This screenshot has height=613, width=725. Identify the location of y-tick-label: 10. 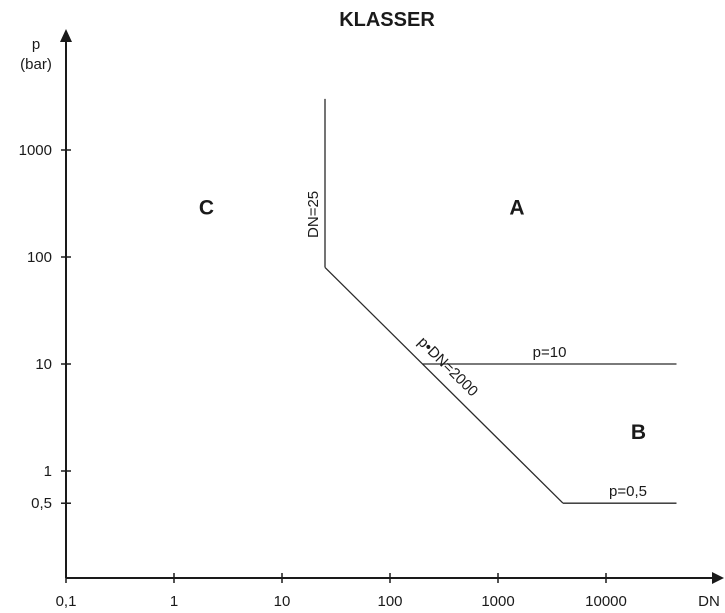
(43, 364).